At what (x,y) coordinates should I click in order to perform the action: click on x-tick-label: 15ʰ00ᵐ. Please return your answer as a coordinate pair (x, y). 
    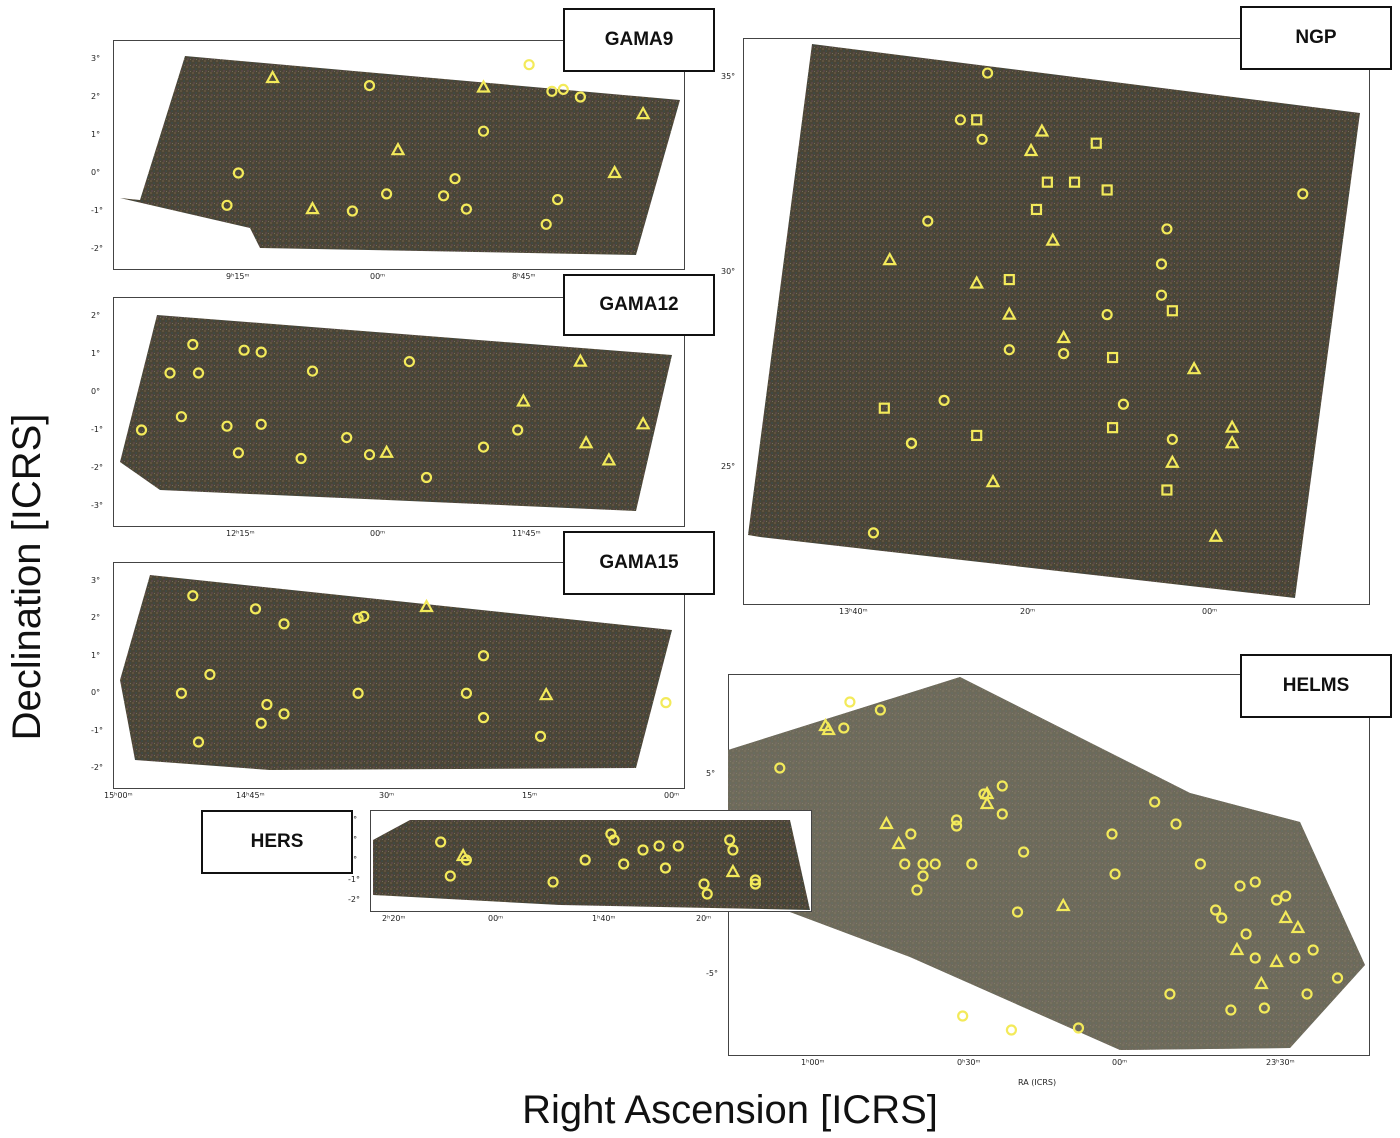
    Looking at the image, I should click on (118, 795).